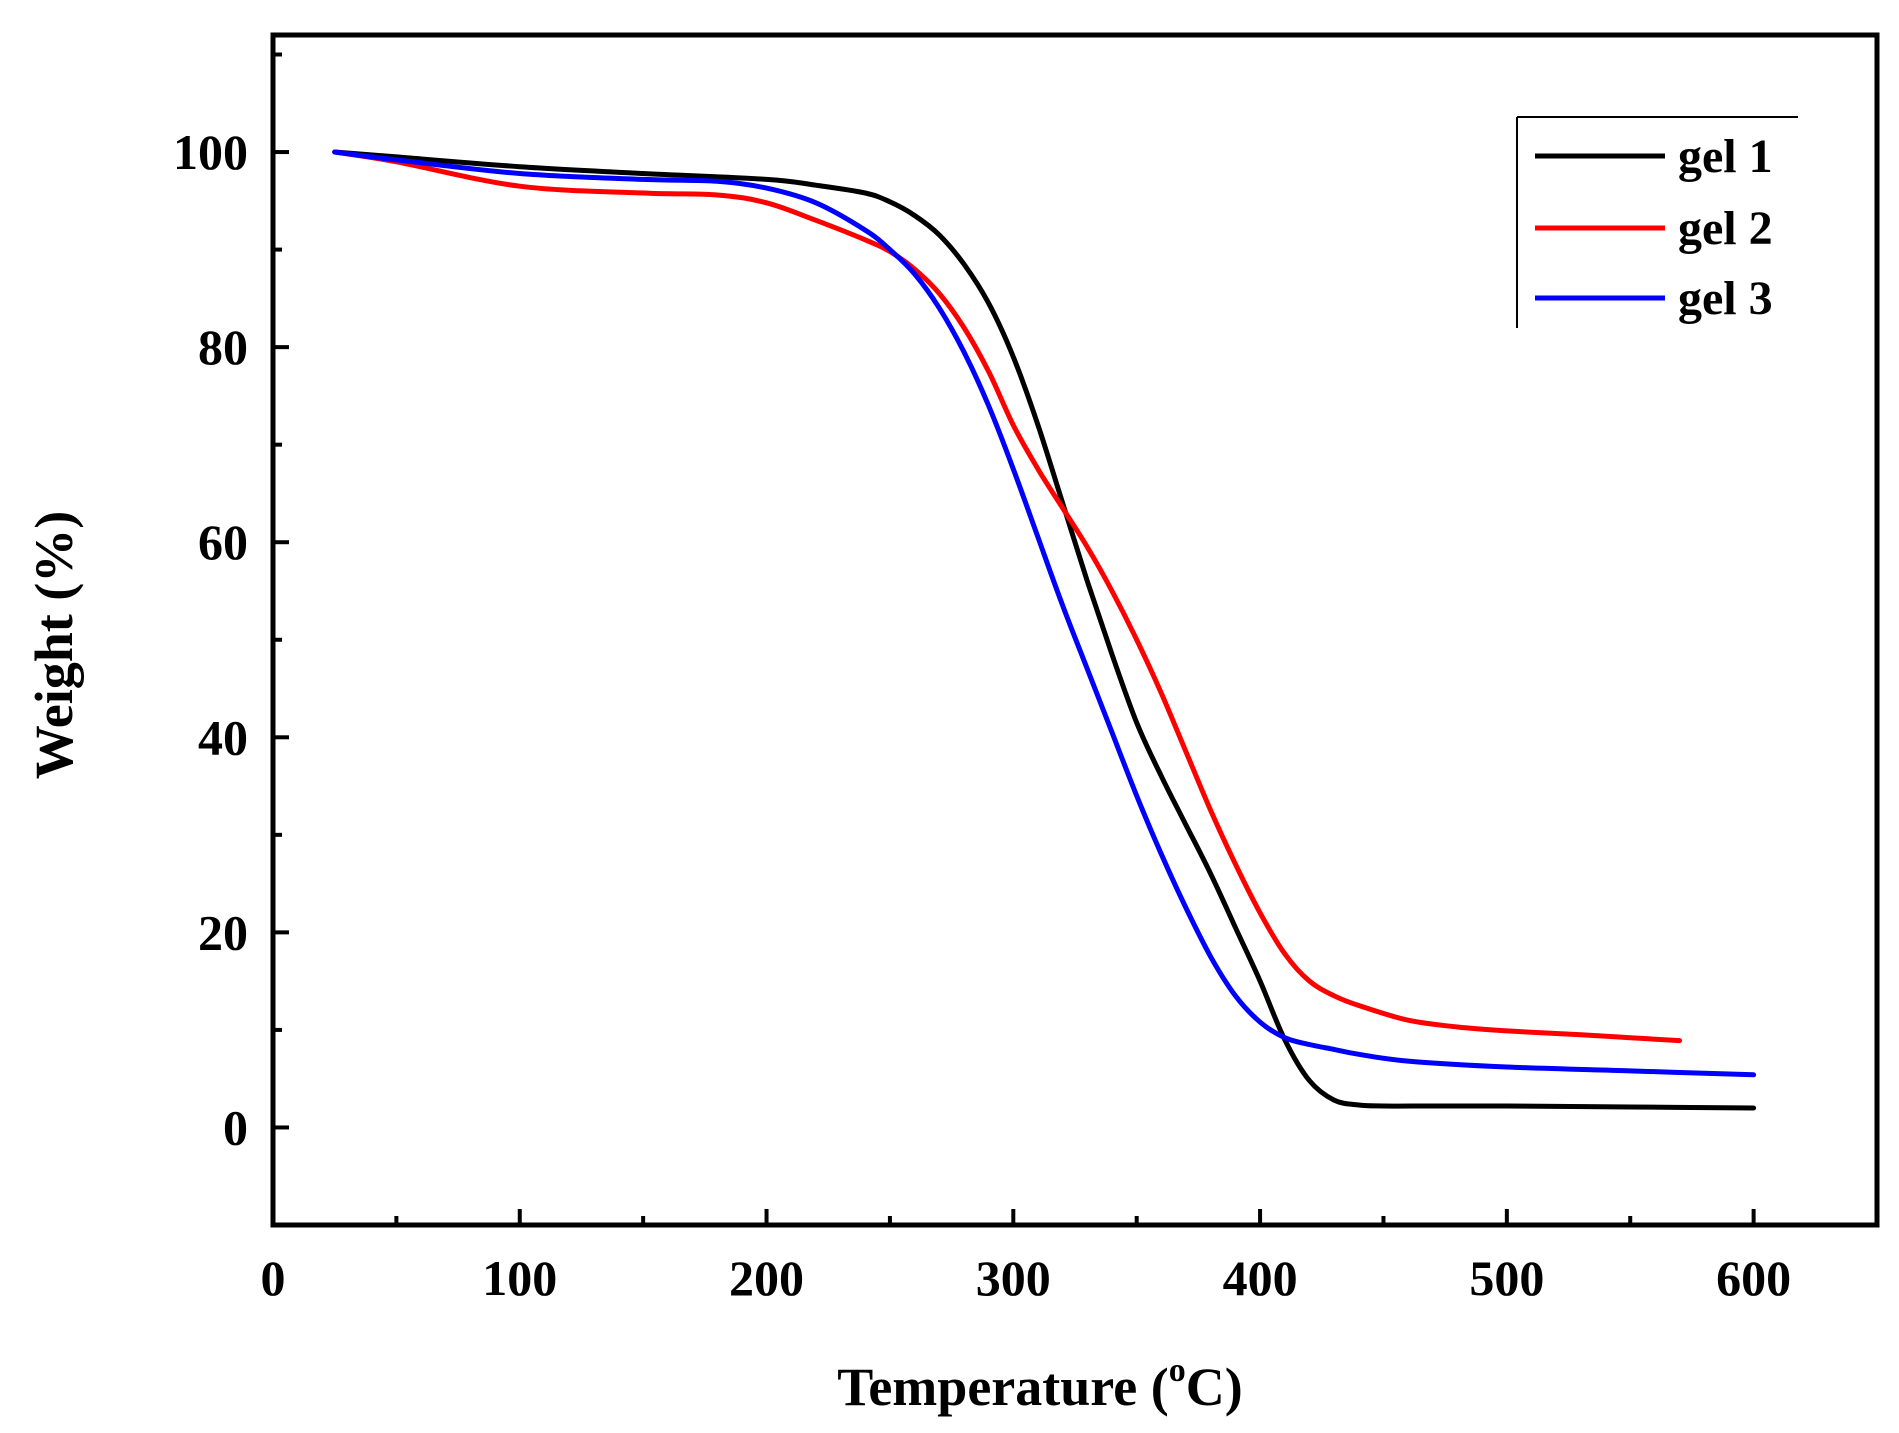  Describe the element at coordinates (1214, 1387) in the screenshot. I see `x-axis-title-unit: C)` at that location.